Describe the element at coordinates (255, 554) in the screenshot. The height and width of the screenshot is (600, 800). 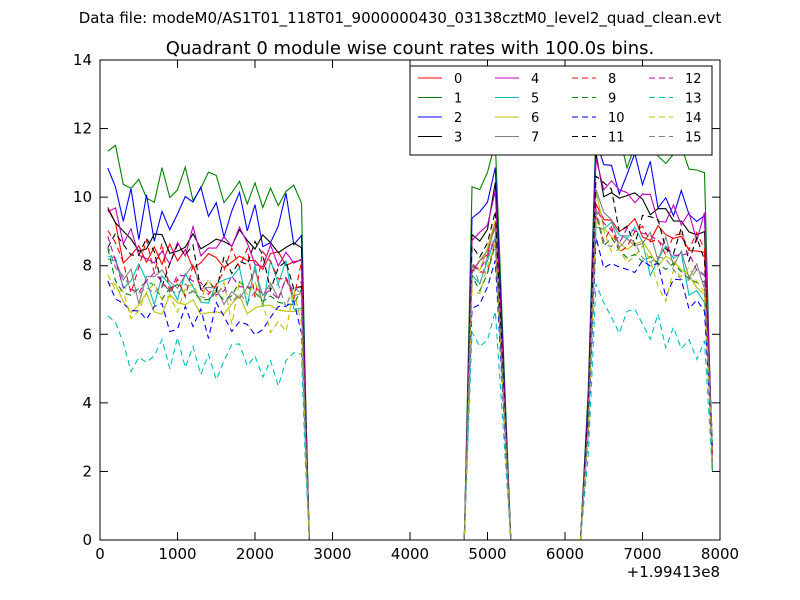
I see `x-tick-label: 2000` at that location.